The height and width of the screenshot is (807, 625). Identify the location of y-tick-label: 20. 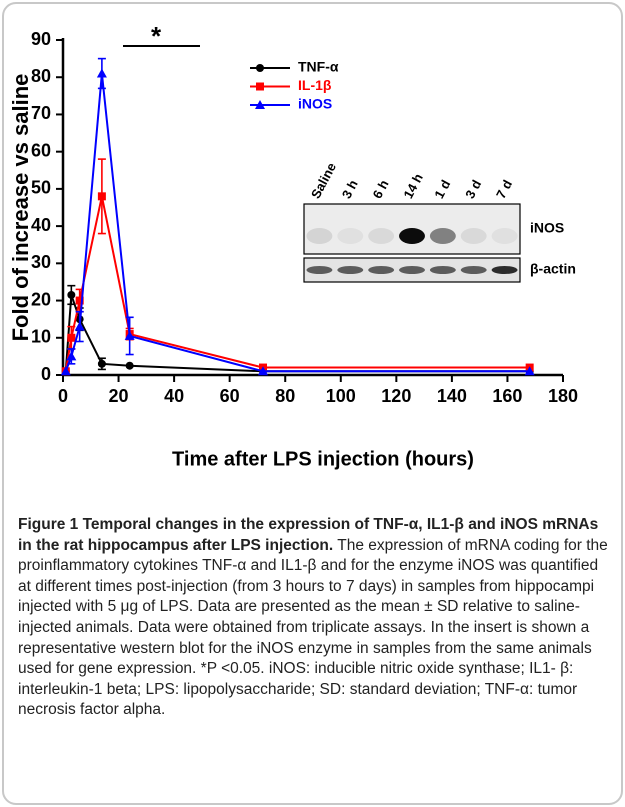
(41, 299).